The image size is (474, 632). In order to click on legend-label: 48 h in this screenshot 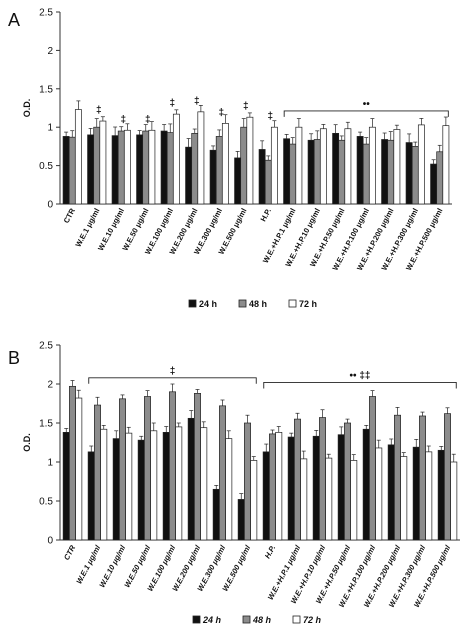, I will do `click(262, 620)`.